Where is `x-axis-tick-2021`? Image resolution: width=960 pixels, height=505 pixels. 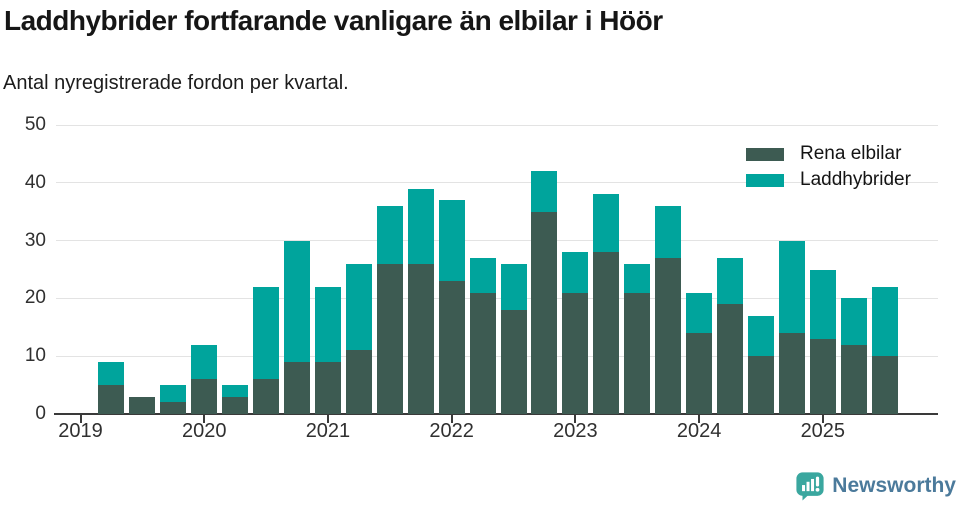
x-axis-tick-2021 is located at coordinates (327, 419).